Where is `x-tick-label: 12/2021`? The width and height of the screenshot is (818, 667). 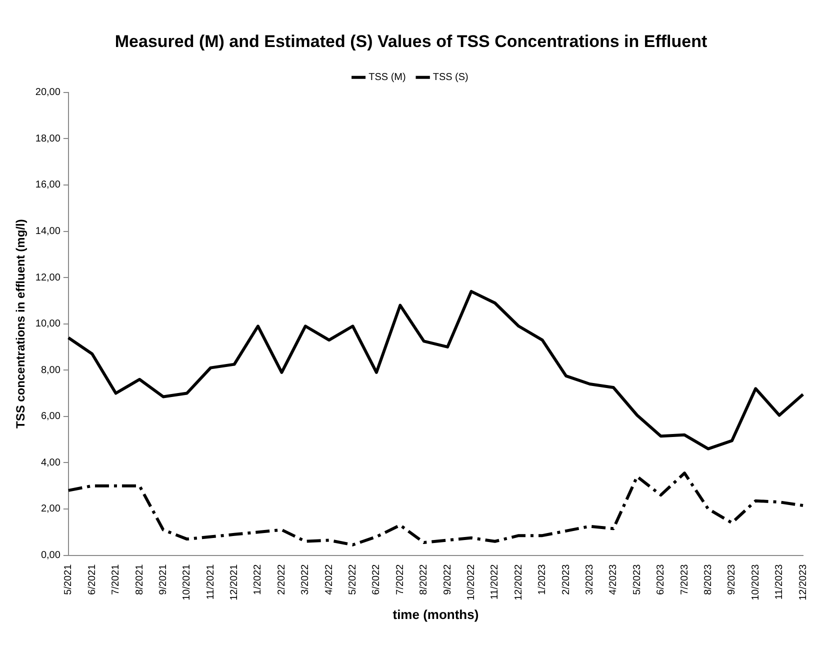
x-tick-label: 12/2021 is located at coordinates (234, 582).